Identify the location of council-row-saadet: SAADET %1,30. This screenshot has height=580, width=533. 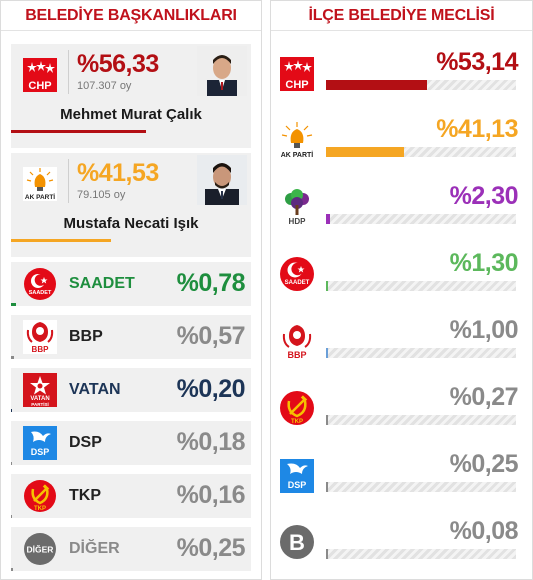
(402, 279).